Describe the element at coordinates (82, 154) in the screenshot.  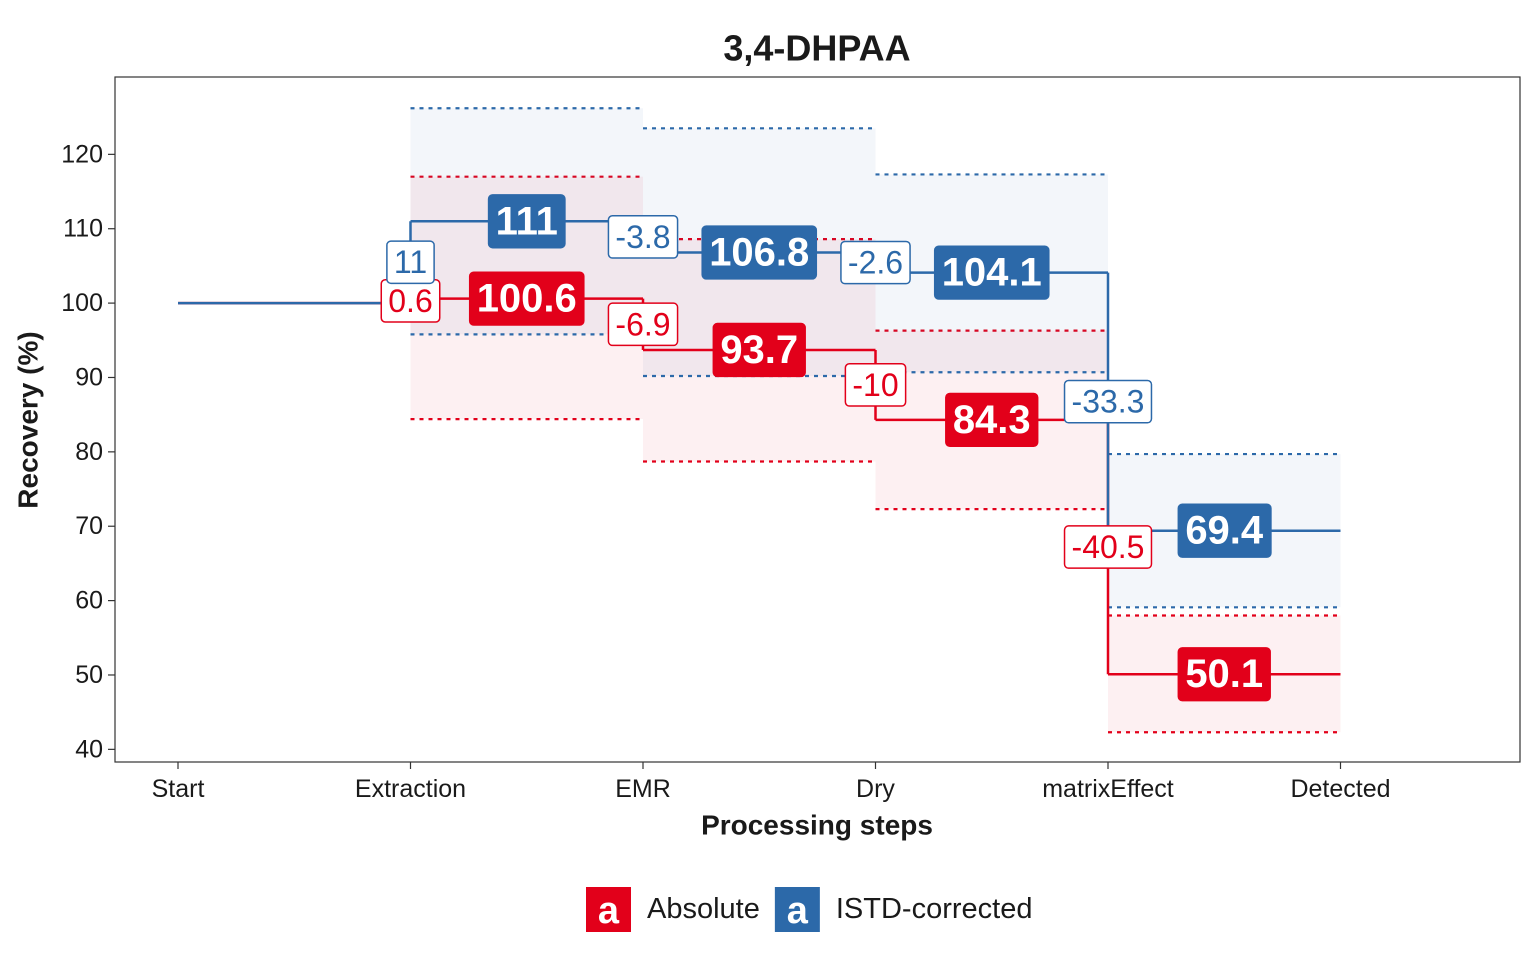
I see `y-tick-label: 120` at that location.